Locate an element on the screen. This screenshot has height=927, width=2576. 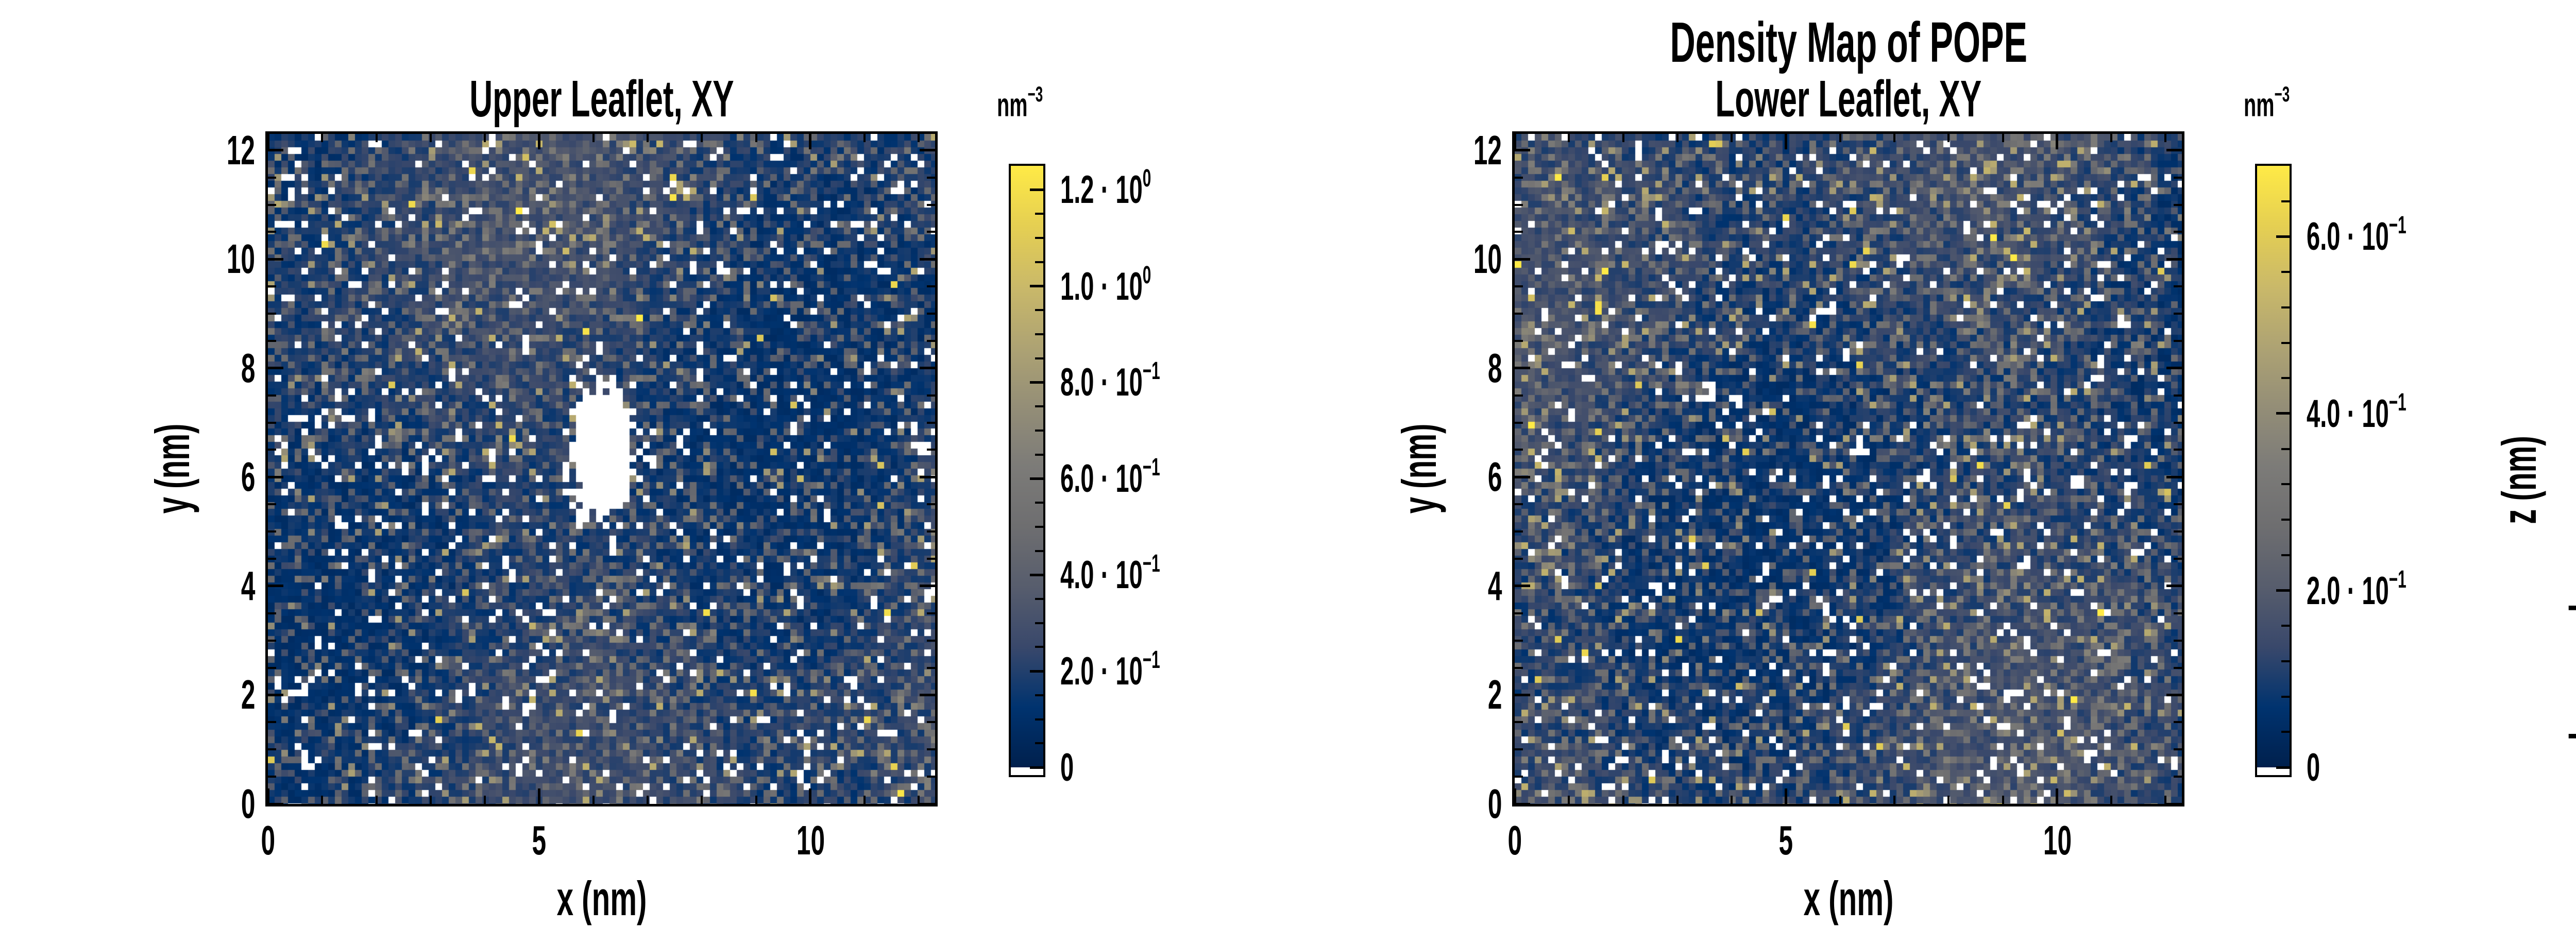
panel2-ylabel: y (nm) is located at coordinates (1419, 468).